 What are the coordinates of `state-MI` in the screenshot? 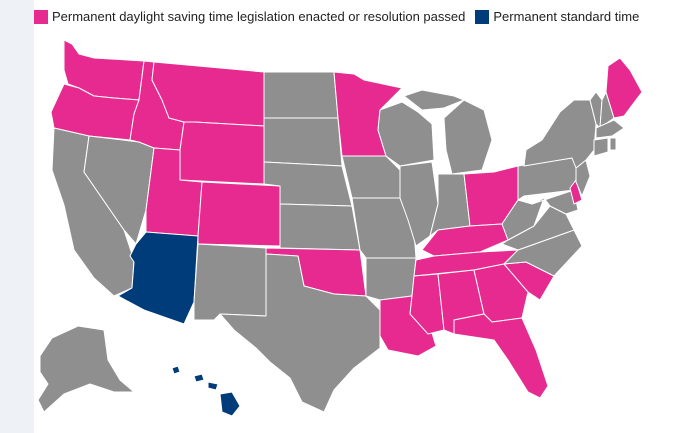 It's located at (468, 137).